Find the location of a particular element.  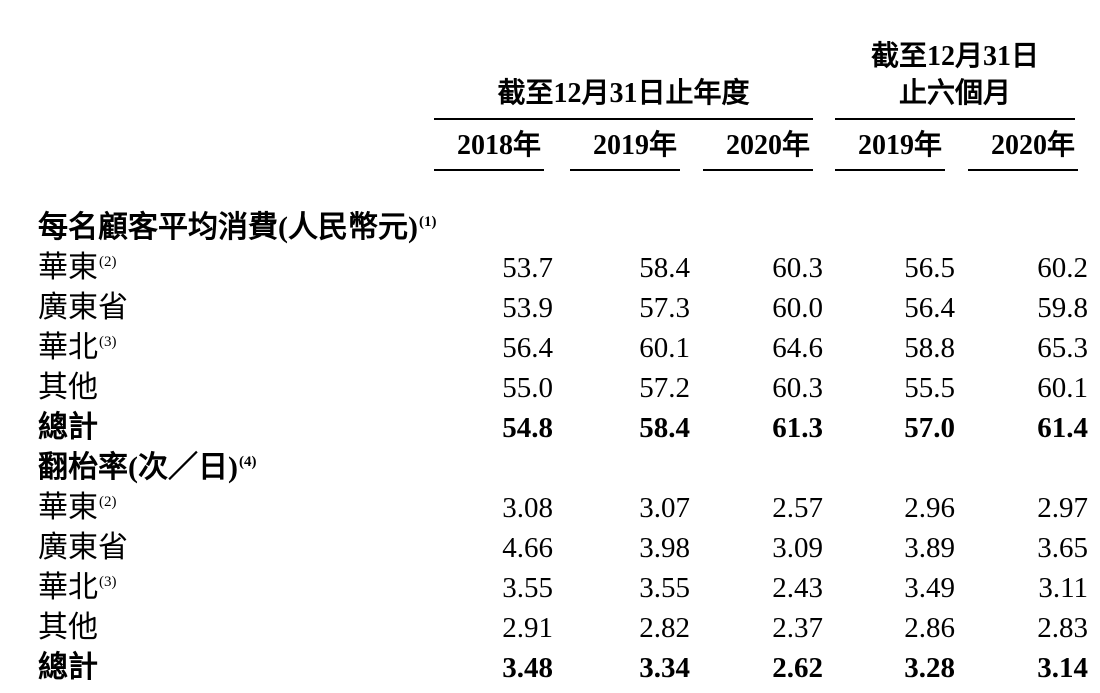

cell-value: 3.09 is located at coordinates (798, 548).